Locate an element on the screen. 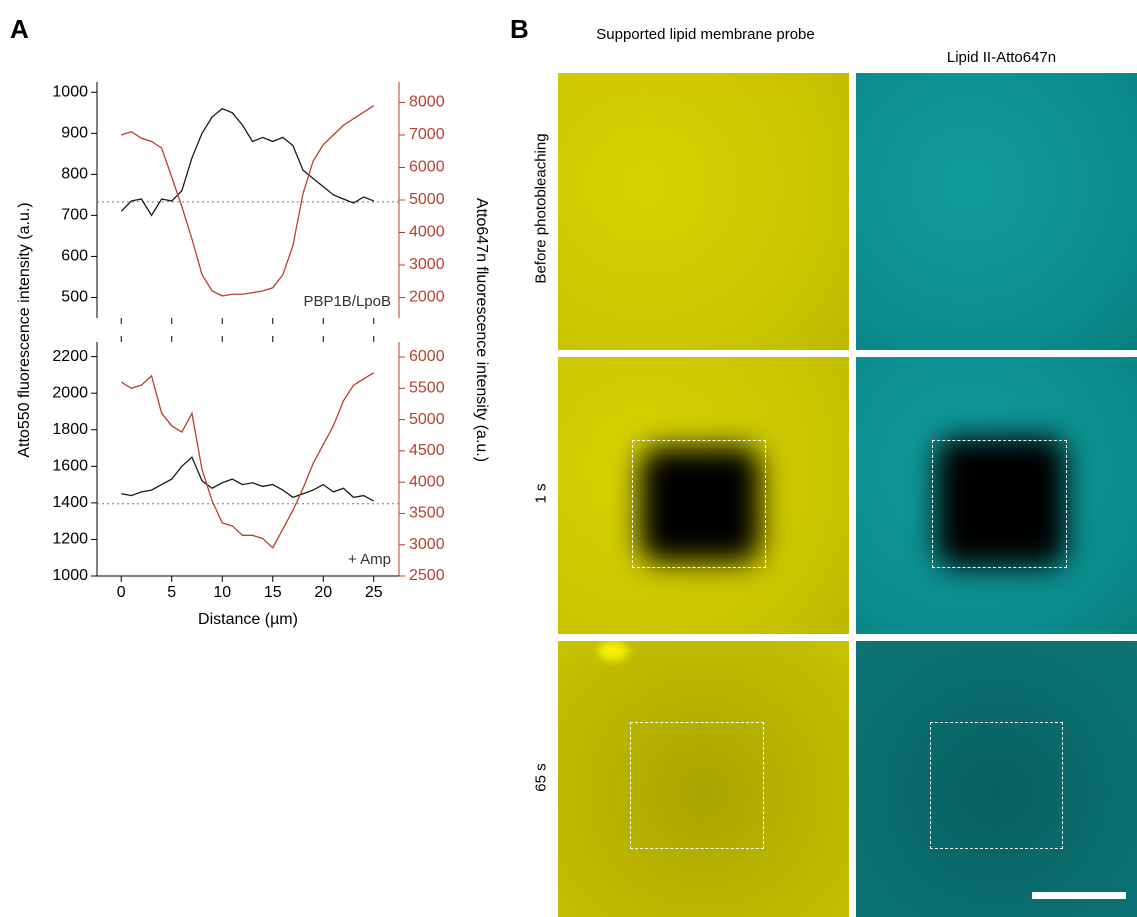 The width and height of the screenshot is (1137, 917). panel-label: B is located at coordinates (519, 29).